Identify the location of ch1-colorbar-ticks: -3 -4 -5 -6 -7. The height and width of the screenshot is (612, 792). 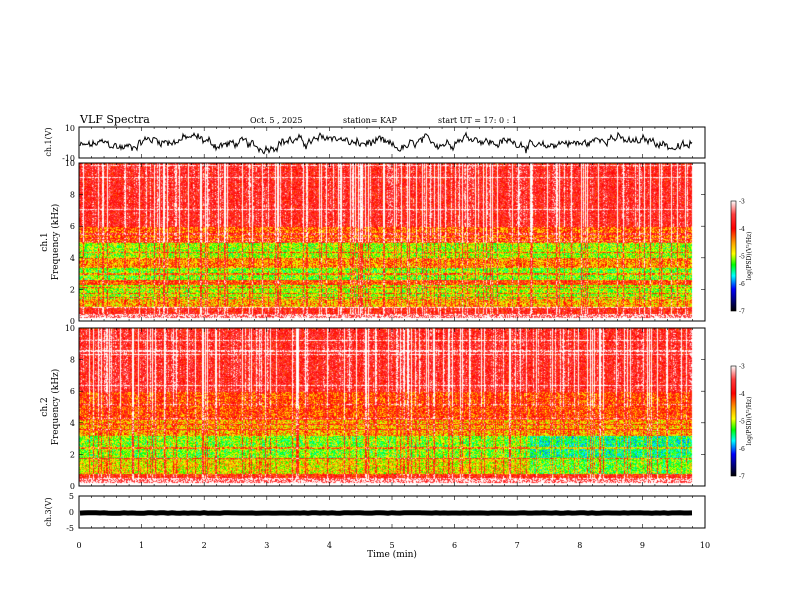
(742, 257).